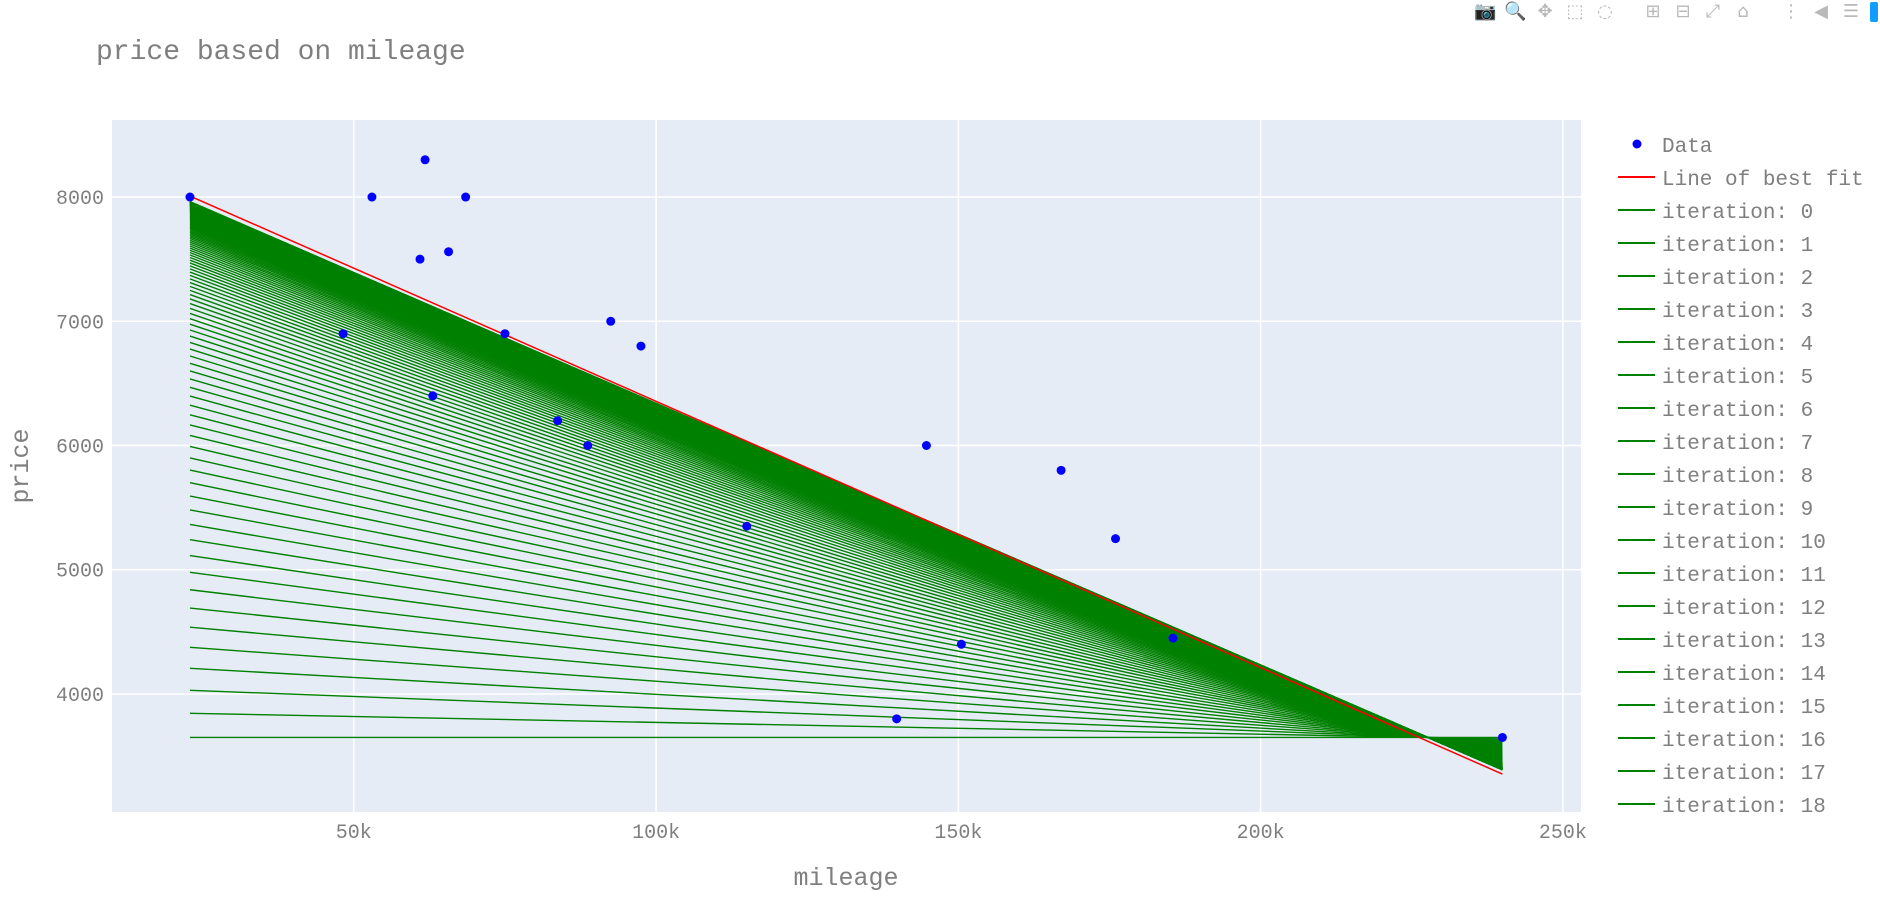 The height and width of the screenshot is (899, 1880). What do you see at coordinates (1874, 12) in the screenshot?
I see `plotly-logo-icon` at bounding box center [1874, 12].